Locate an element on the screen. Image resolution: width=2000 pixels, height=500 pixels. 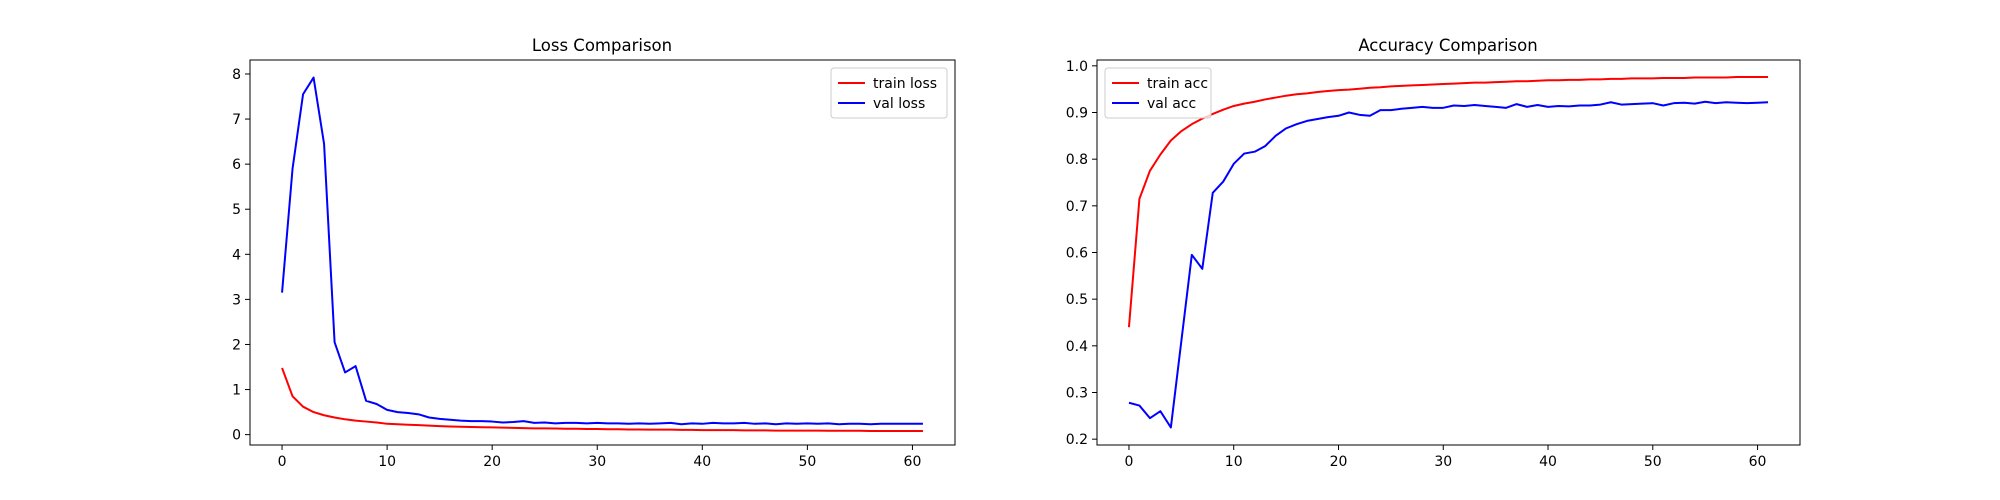
y-tick-label: 0.9 is located at coordinates (1077, 114).